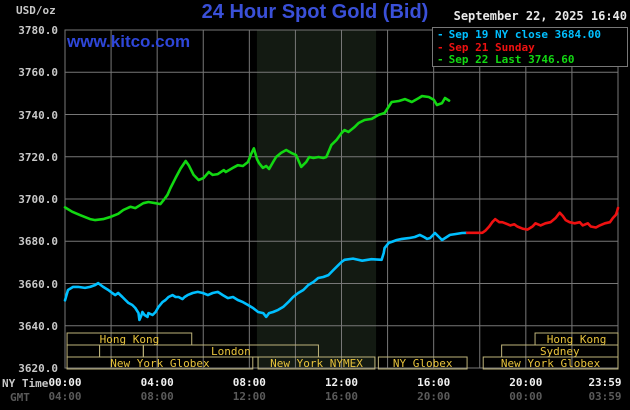 This screenshot has width=630, height=410. Describe the element at coordinates (65, 396) in the screenshot. I see `gmt-tick: 04:00` at that location.